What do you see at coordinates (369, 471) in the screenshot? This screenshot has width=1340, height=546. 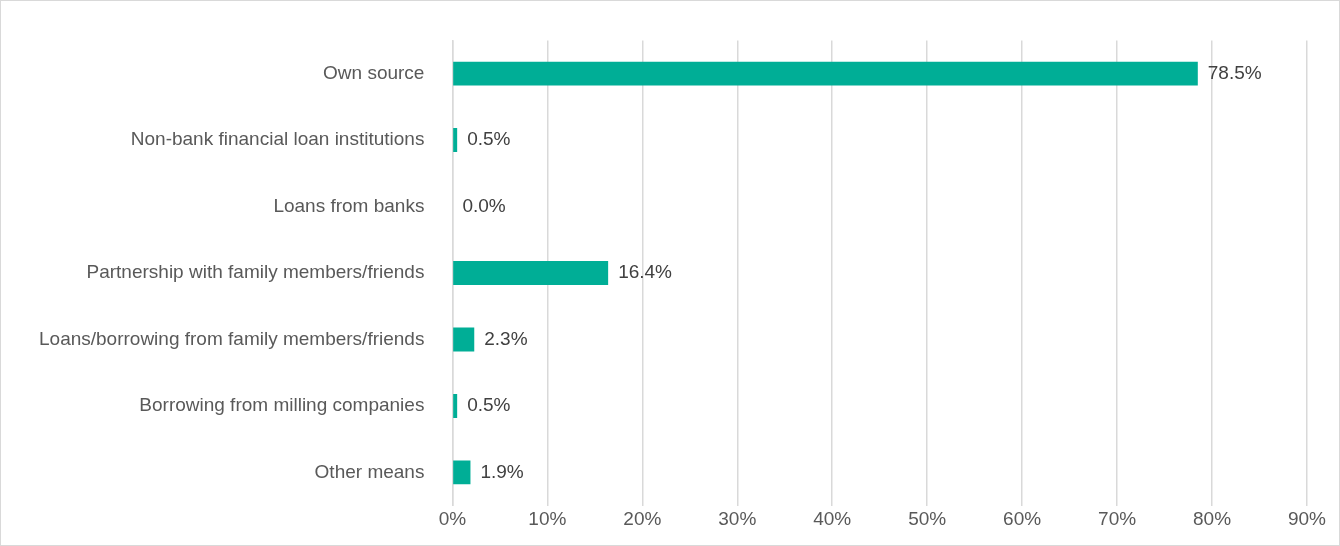 I see `y-tick-label: Other means` at bounding box center [369, 471].